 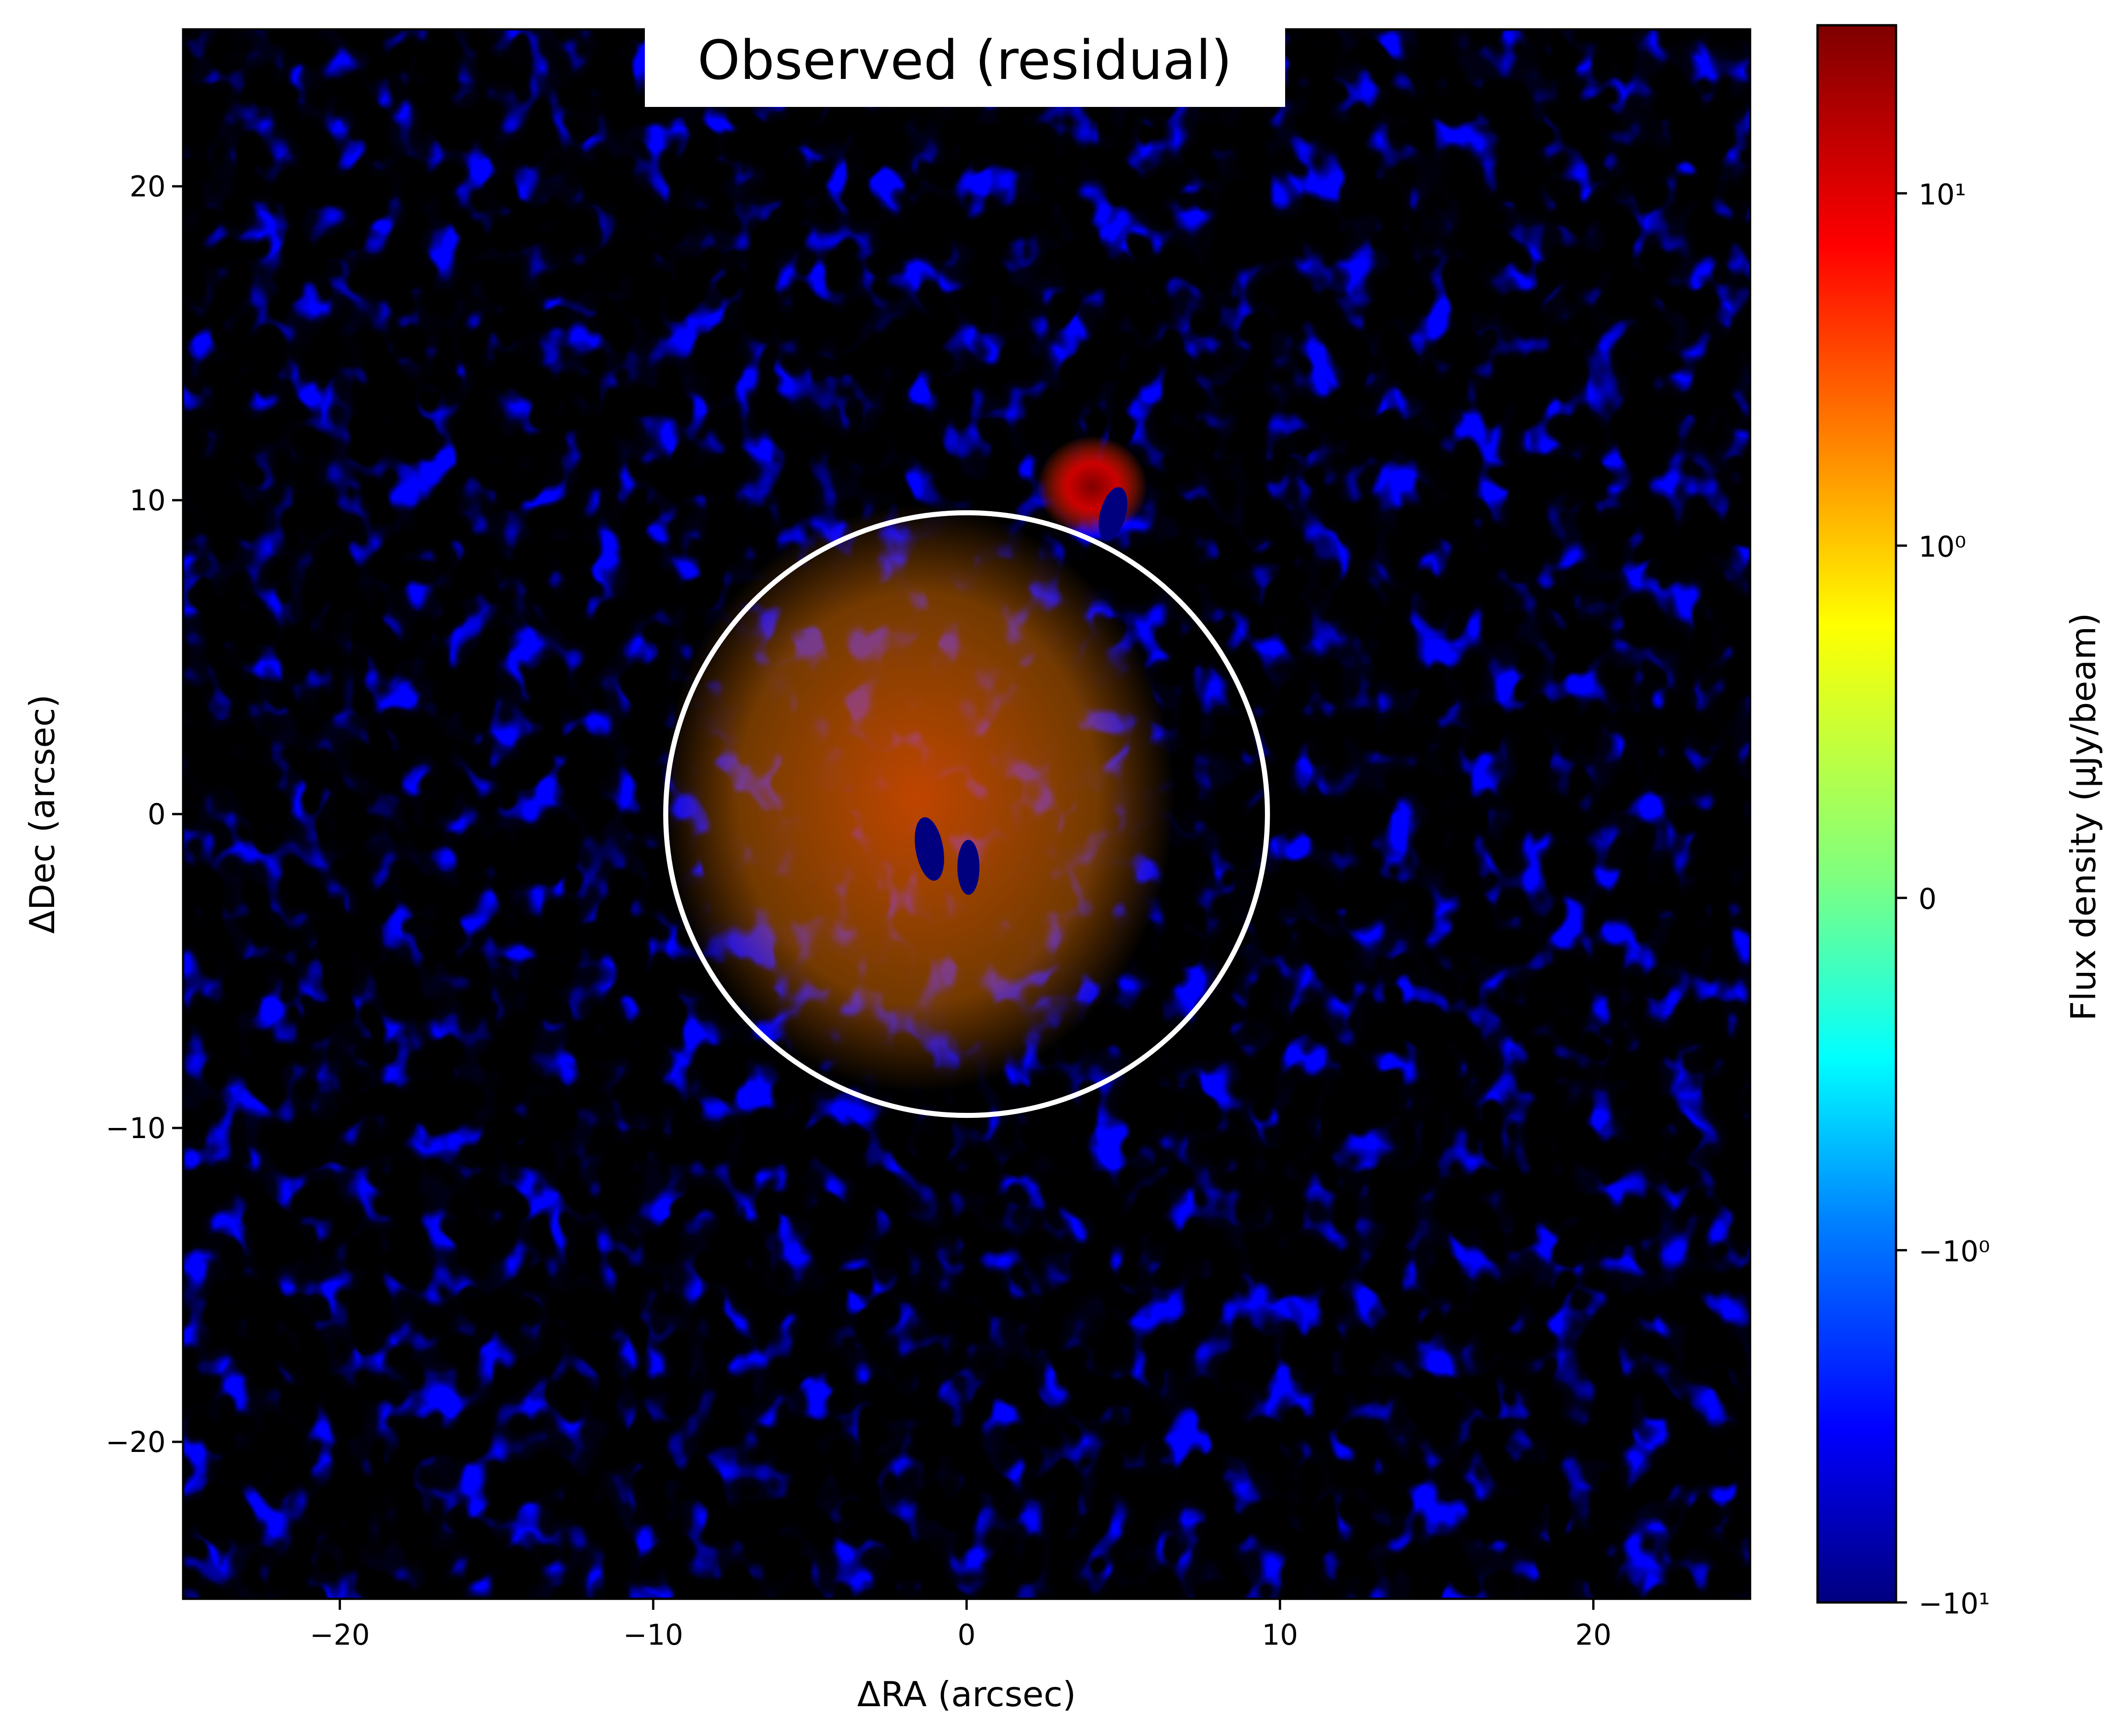 I want to click on x-axis-label: ΔRA (arcsec), so click(x=966, y=1694).